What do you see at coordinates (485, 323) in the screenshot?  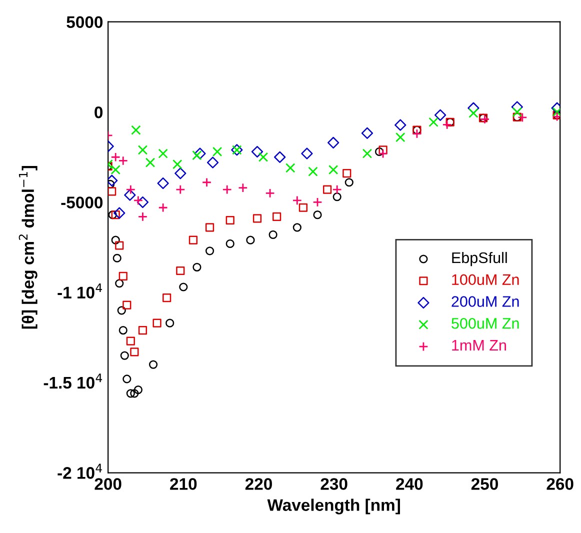 I see `legend-label: 500uM Zn` at bounding box center [485, 323].